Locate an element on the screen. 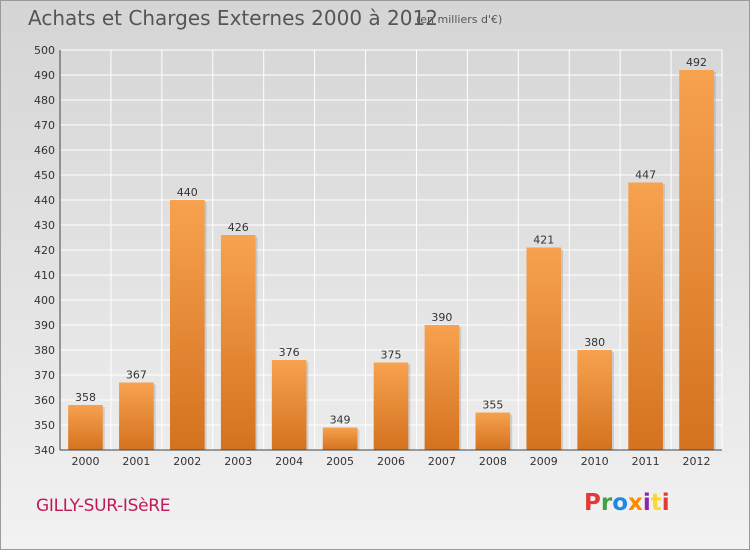 This screenshot has height=550, width=750. bar-value-label: 367 is located at coordinates (136, 375).